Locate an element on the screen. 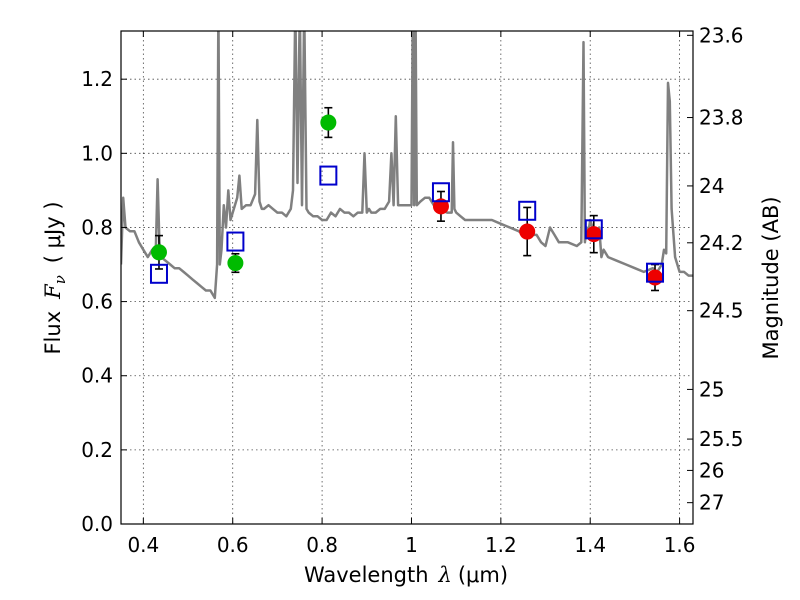 The width and height of the screenshot is (800, 600). magnitude-tick-label: 25 is located at coordinates (711, 389).